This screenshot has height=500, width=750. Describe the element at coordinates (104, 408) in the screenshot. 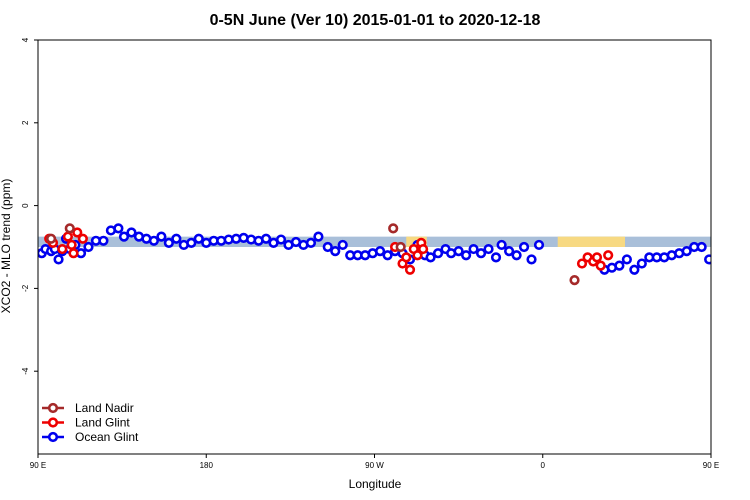

I see `legend-label-land-nadir: Land Nadir` at that location.